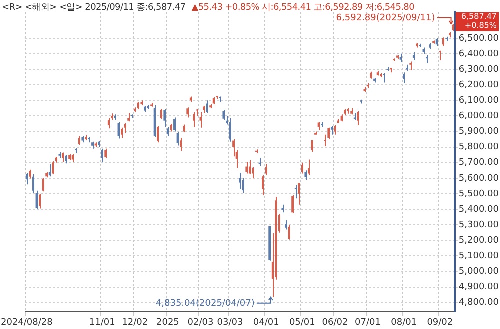 Image resolution: width=500 pixels, height=329 pixels. Describe the element at coordinates (479, 209) in the screenshot. I see `y-tick-label: 5,400.00` at that location.